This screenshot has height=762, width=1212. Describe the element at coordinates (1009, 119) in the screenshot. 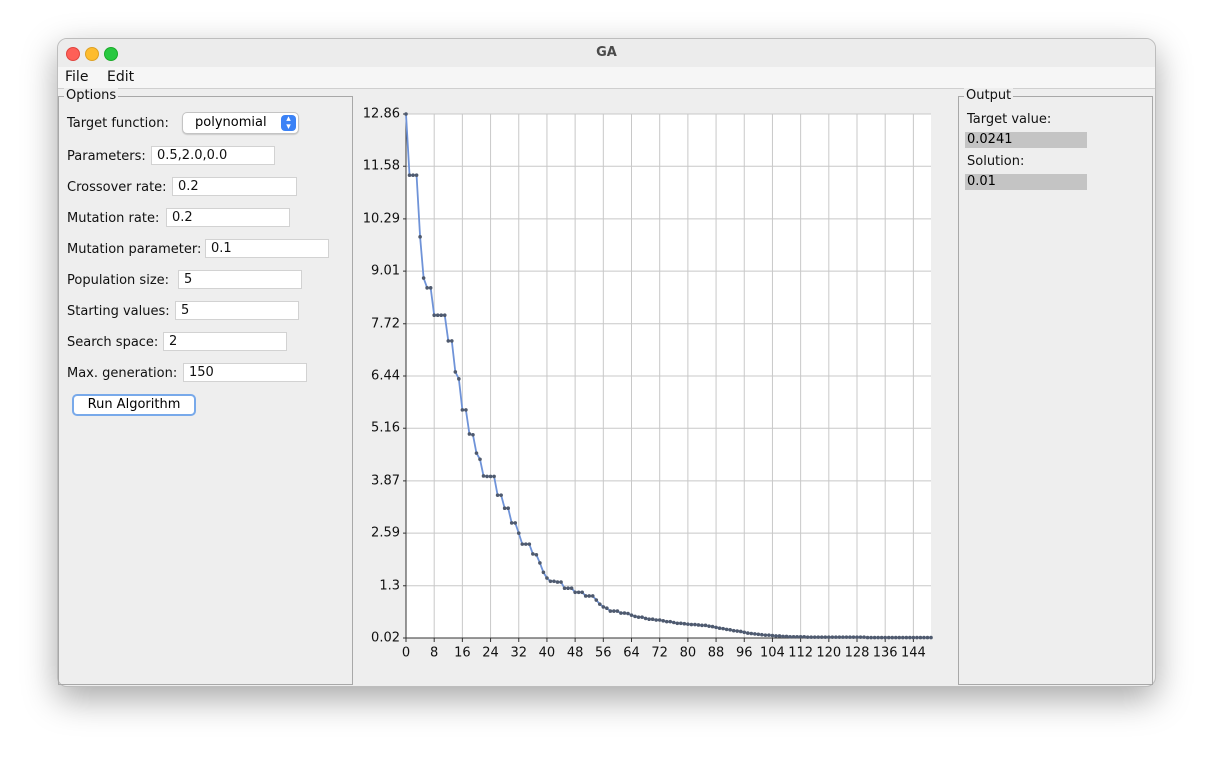

I see `output-label: Target value:` at that location.